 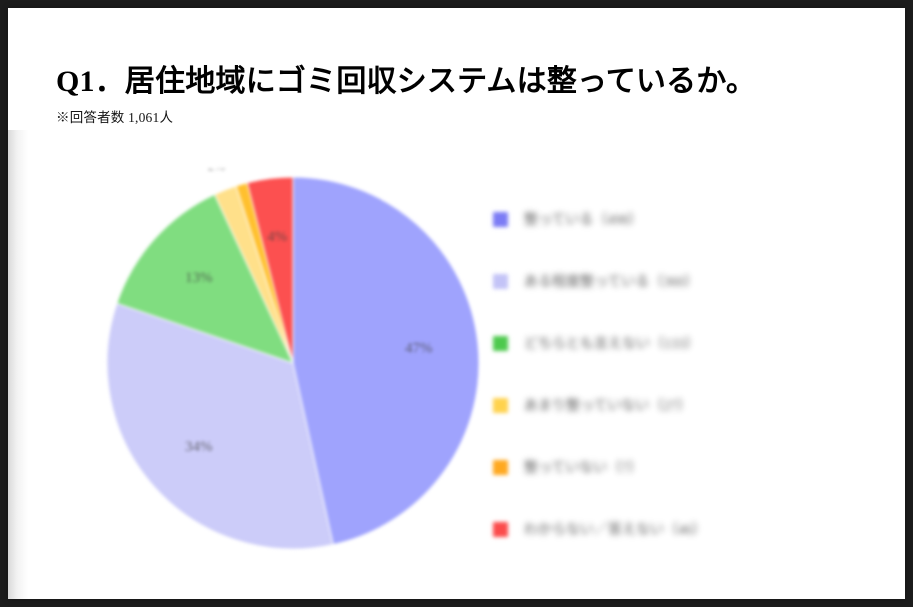 What do you see at coordinates (683, 219) in the screenshot?
I see `legend-item: 整っている（498）` at bounding box center [683, 219].